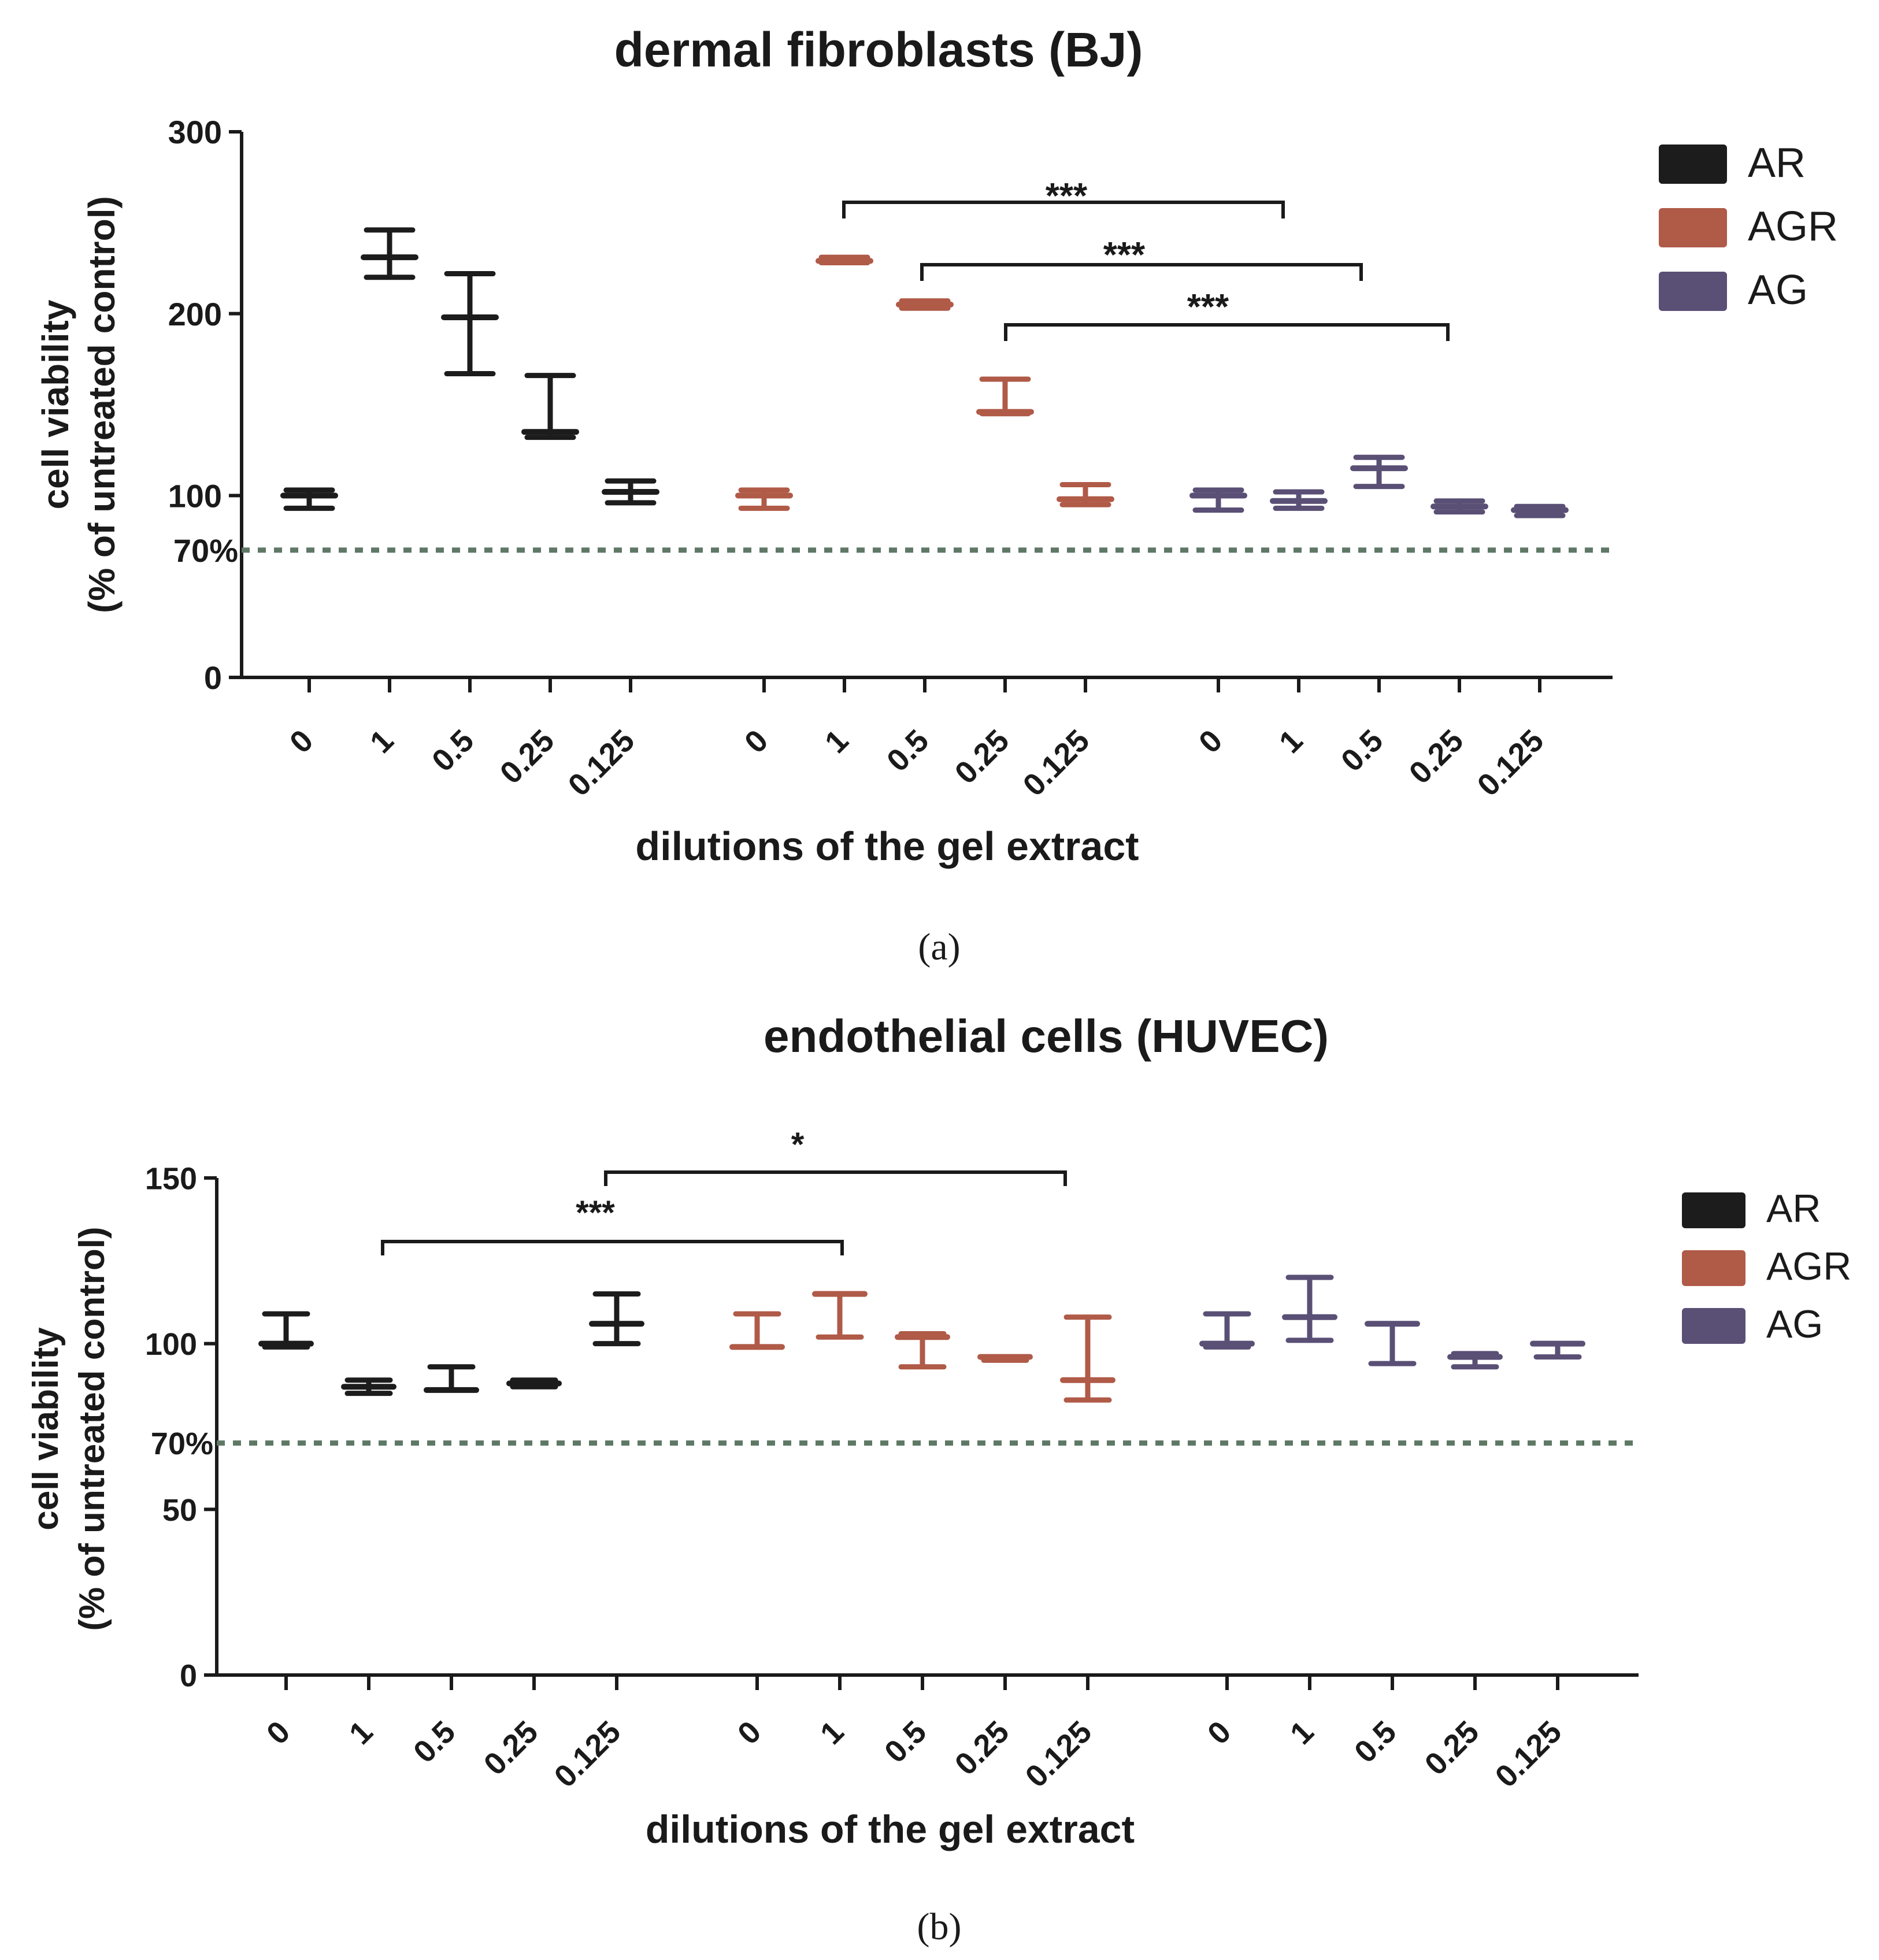 The image size is (1879, 1960). What do you see at coordinates (195, 314) in the screenshot?
I see `y-tick-label: 200` at bounding box center [195, 314].